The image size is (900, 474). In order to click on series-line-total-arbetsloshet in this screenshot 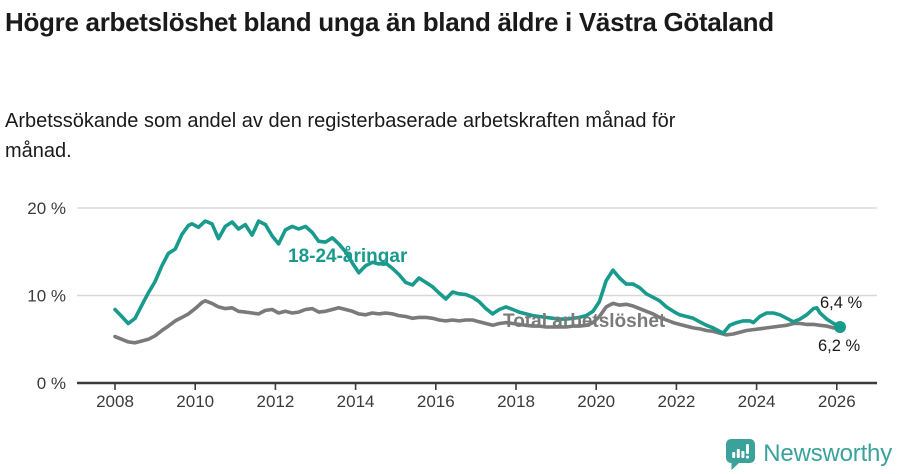, I will do `click(477, 322)`.